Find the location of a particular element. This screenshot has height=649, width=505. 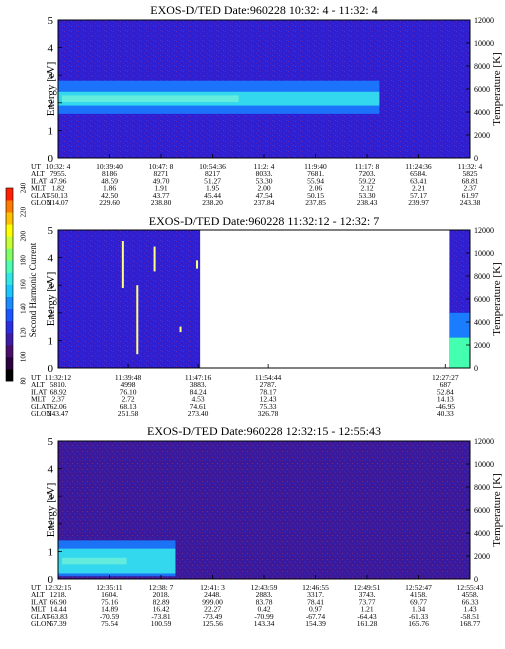

ephemeris-cell: 7681. is located at coordinates (315, 173).